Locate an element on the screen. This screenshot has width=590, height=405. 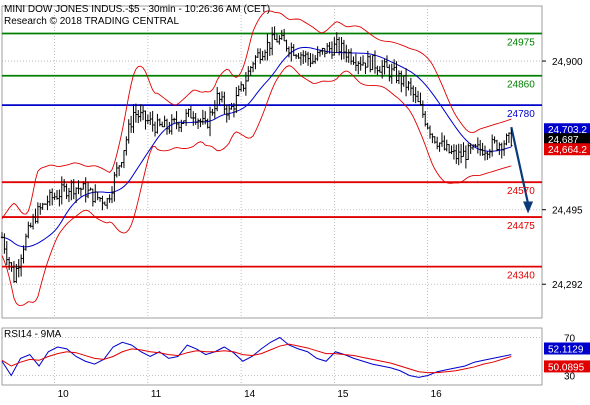
price-tag-last is located at coordinates (567, 139).